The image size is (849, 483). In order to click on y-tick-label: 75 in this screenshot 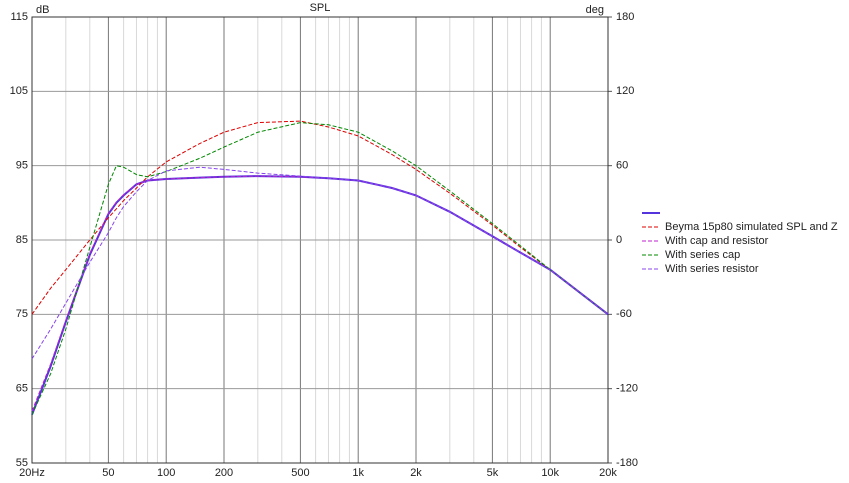, I will do `click(22, 314)`.